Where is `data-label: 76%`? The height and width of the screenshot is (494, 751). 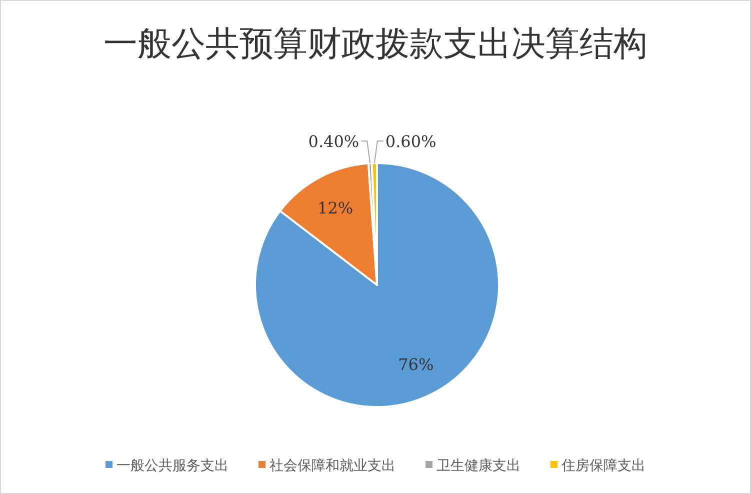 data-label: 76% is located at coordinates (416, 364).